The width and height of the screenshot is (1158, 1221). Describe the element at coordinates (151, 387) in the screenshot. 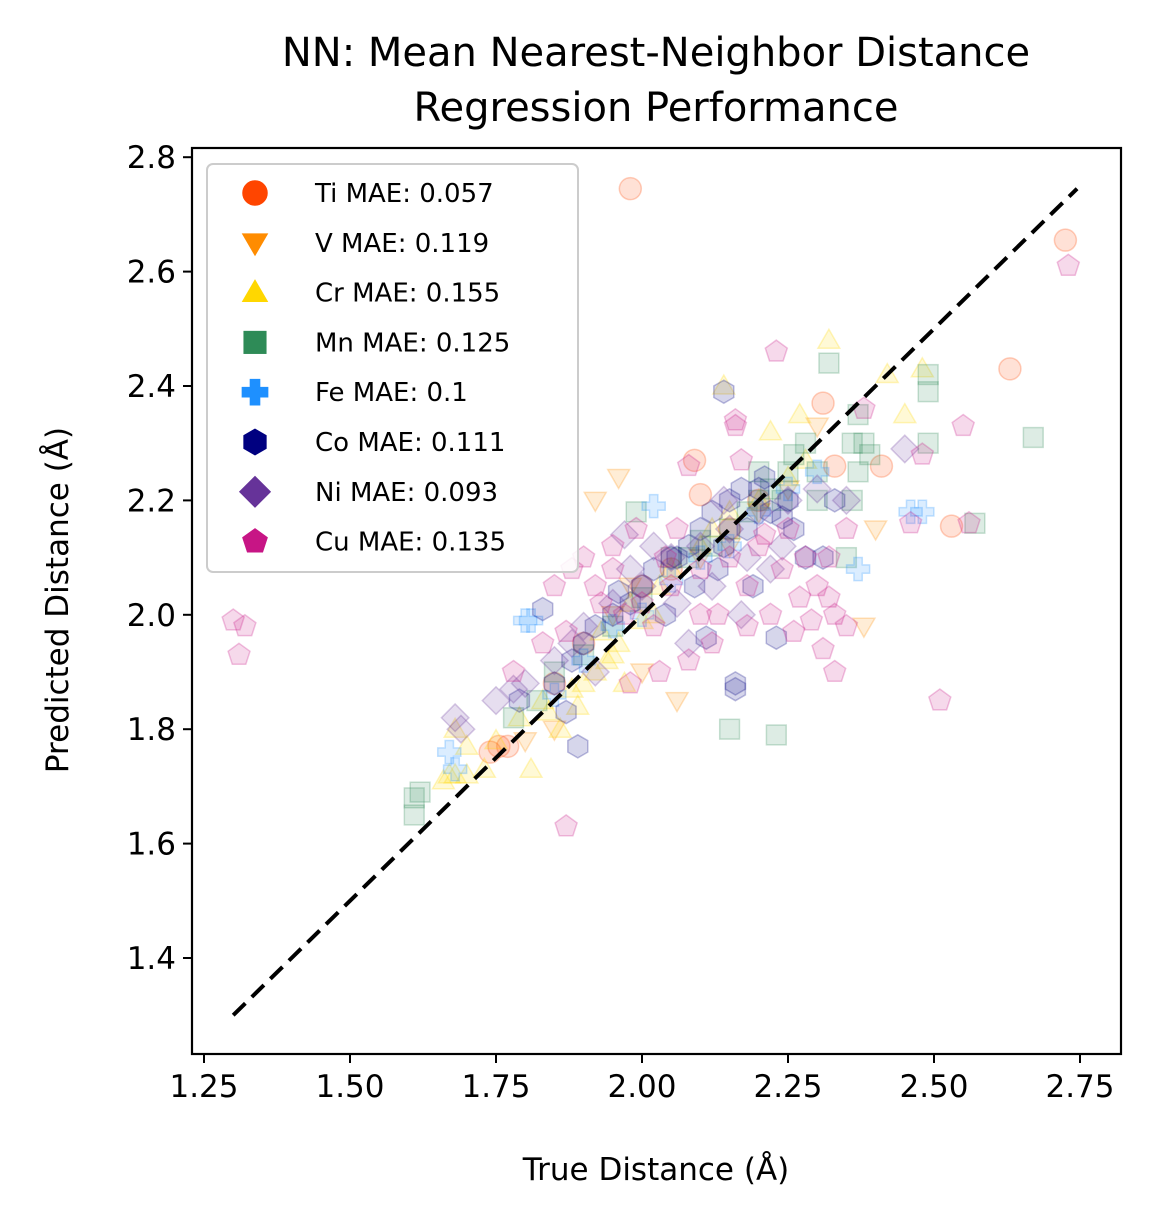

I see `y-tick-label: 2.4` at that location.